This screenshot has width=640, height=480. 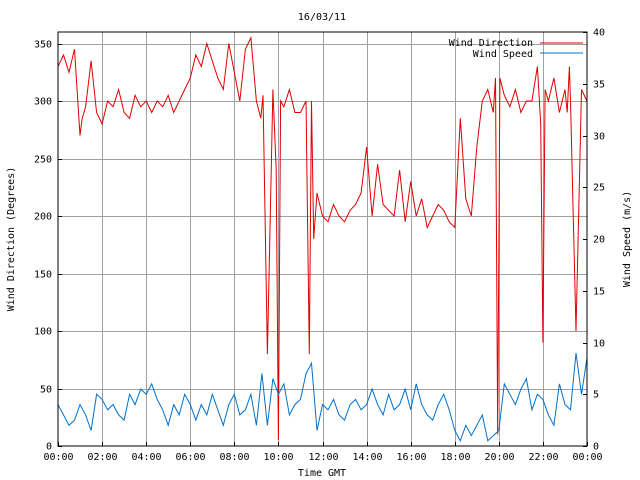 What do you see at coordinates (599, 137) in the screenshot?
I see `y-right-tick-label: 30` at bounding box center [599, 137].